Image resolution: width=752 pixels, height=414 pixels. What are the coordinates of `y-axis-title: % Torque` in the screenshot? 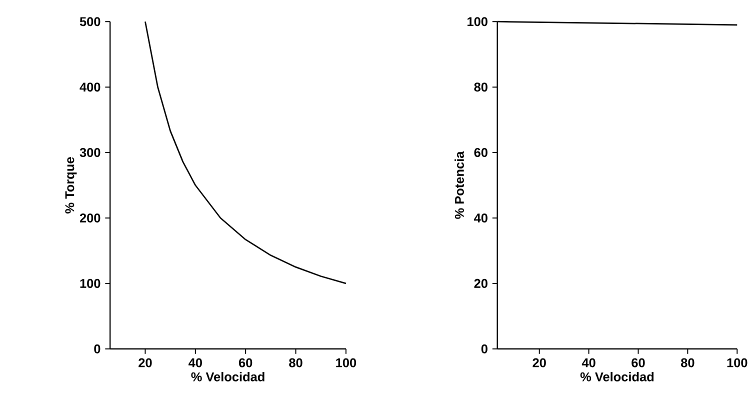 It's located at (71, 185).